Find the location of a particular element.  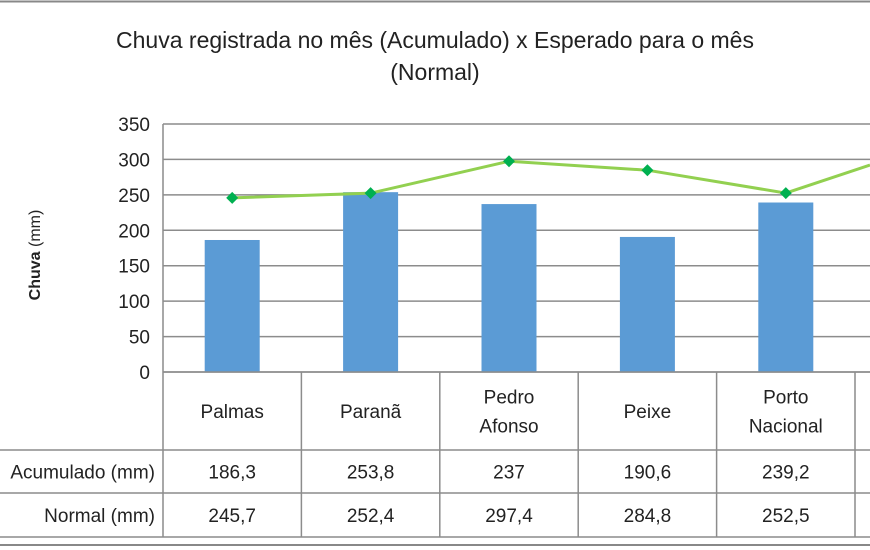

table-cell-value: 237 is located at coordinates (509, 473).